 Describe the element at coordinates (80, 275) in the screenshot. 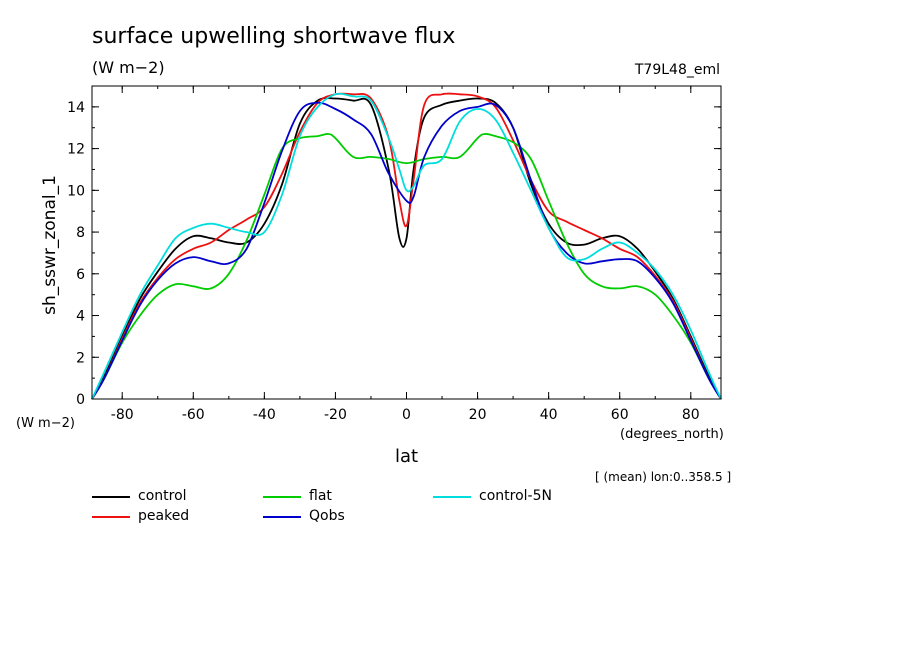

I see `y-tick-label: 6` at that location.